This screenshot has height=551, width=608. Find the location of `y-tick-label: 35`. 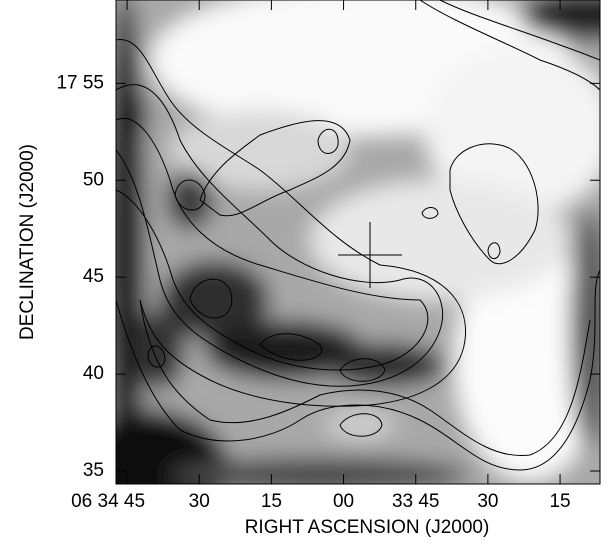

y-tick-label: 35 is located at coordinates (93, 470).